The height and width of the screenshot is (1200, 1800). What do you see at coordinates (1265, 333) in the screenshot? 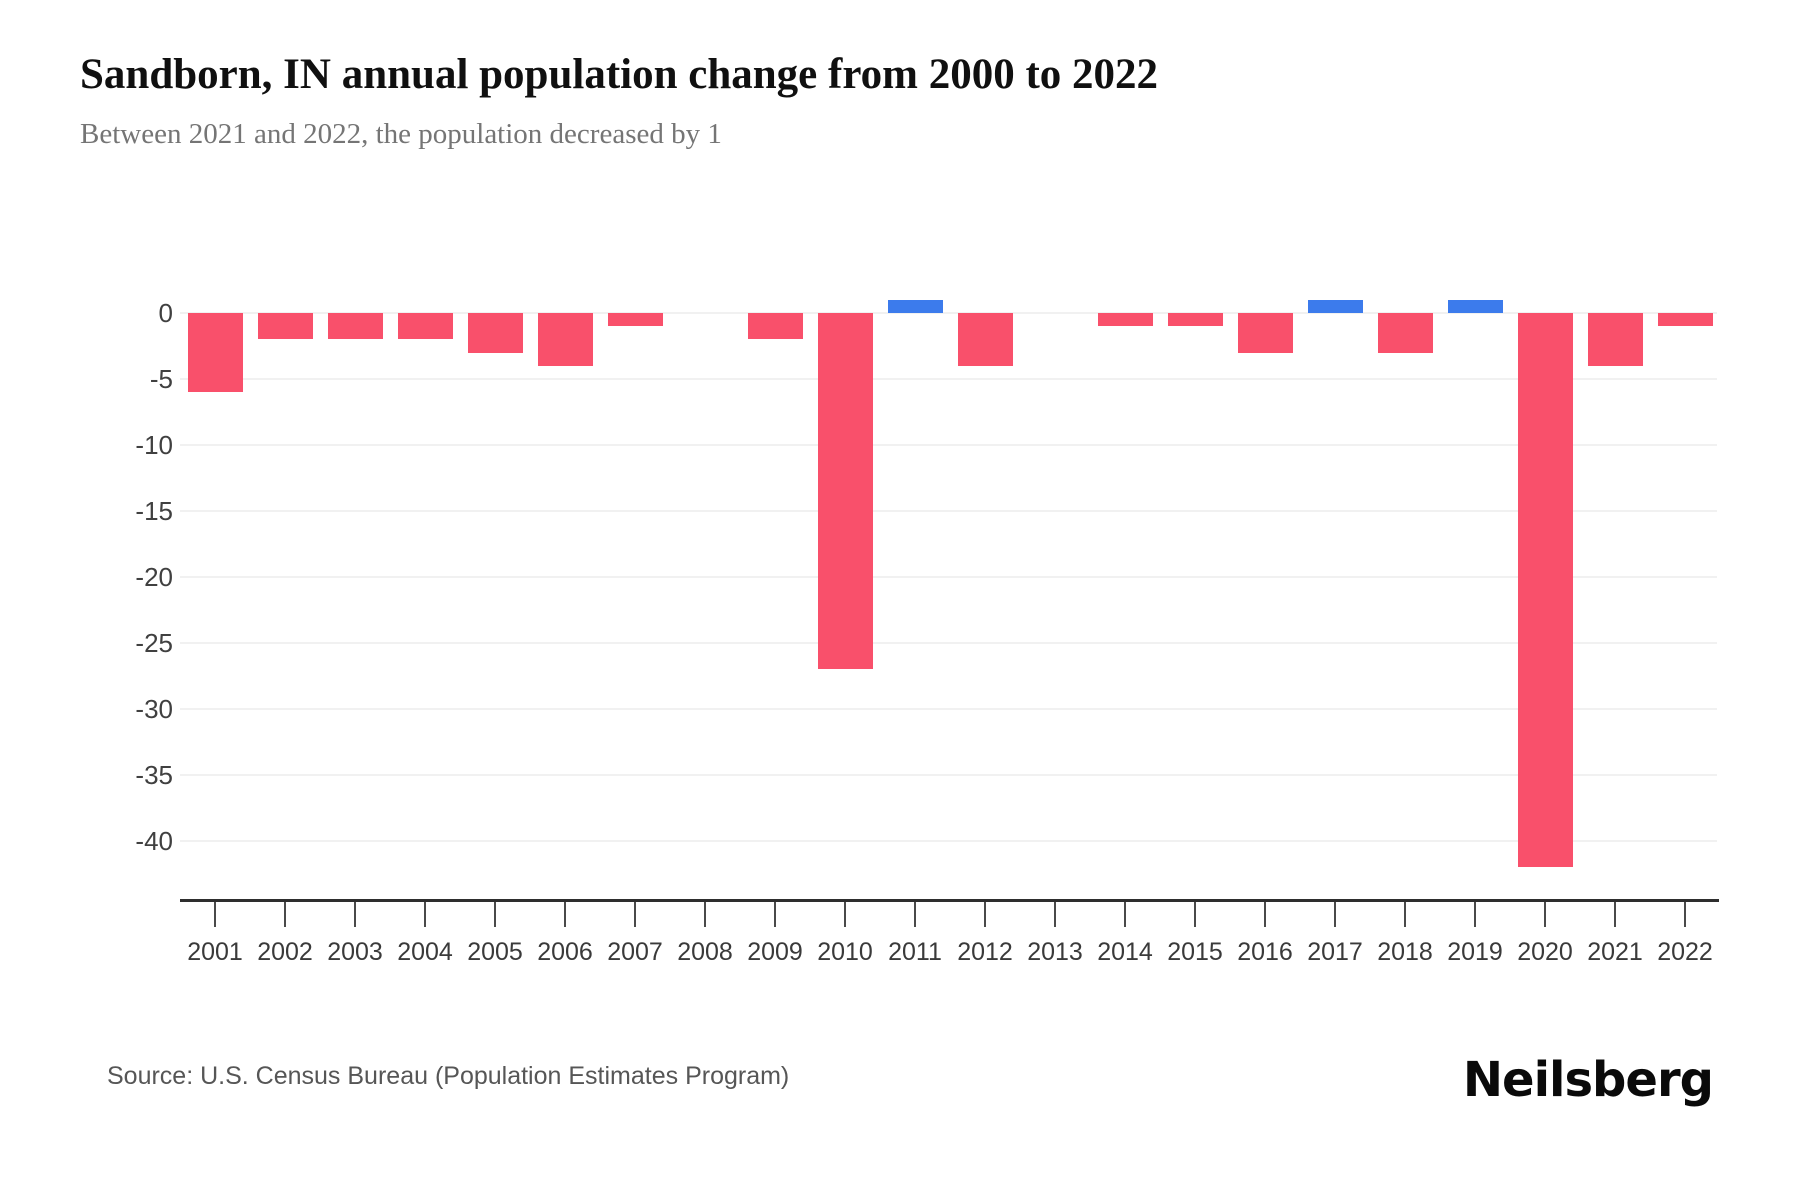
I see `bar-2016` at bounding box center [1265, 333].